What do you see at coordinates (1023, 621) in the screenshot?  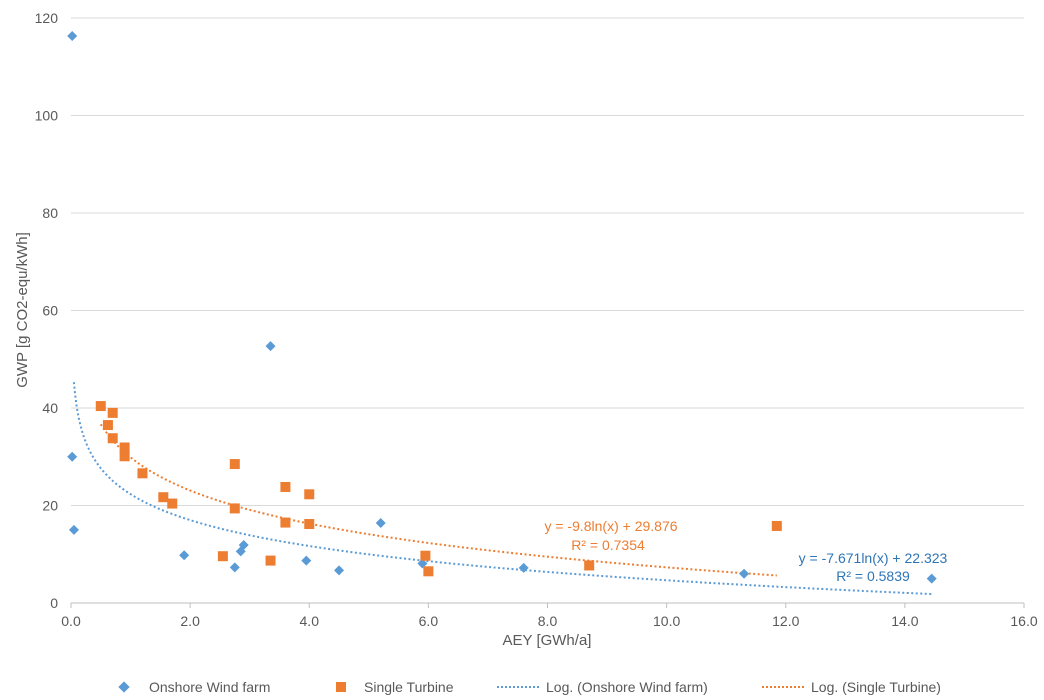 I see `x-tick-label: 16.0` at bounding box center [1023, 621].